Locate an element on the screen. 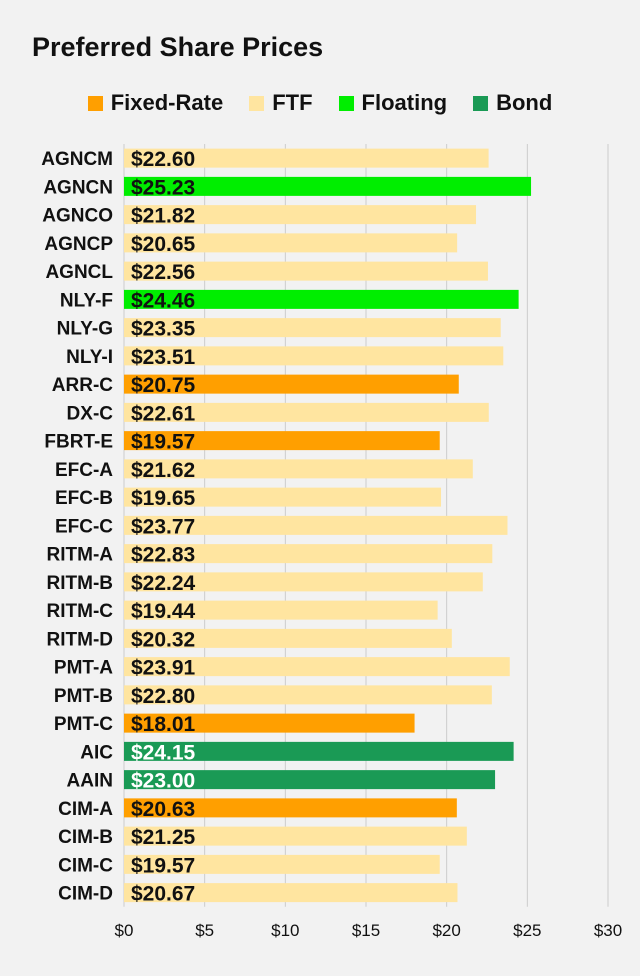  x-tick-label: $30 is located at coordinates (608, 930).